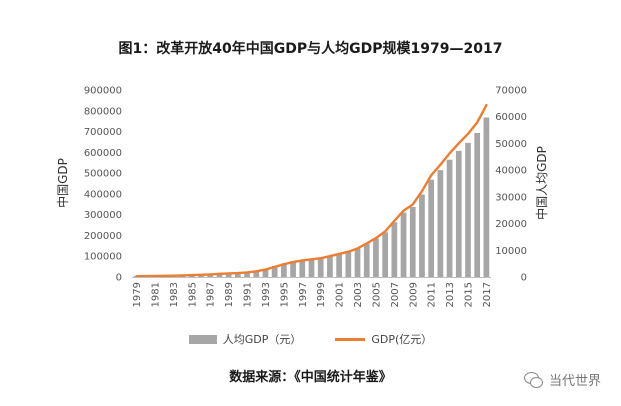 The image size is (621, 406). Describe the element at coordinates (103, 215) in the screenshot. I see `left-tick-label: 300000` at that location.